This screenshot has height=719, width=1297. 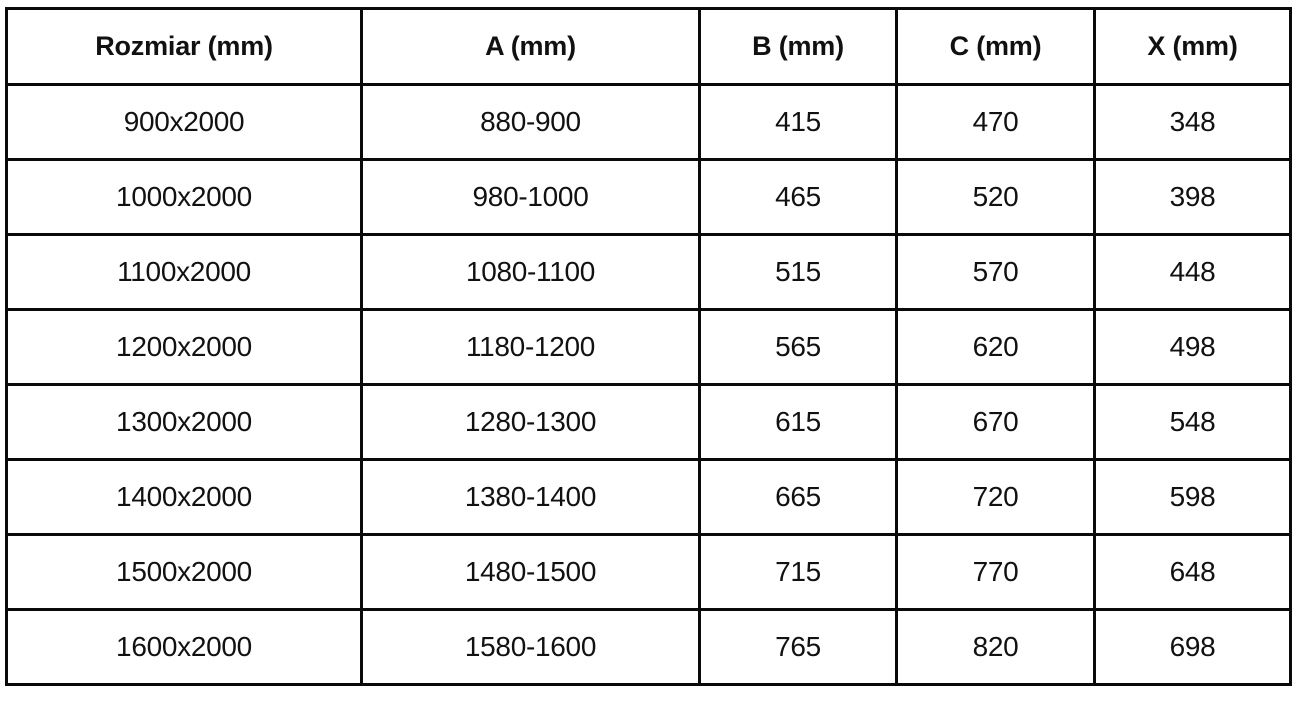 What do you see at coordinates (798, 422) in the screenshot?
I see `cell-b: 615` at bounding box center [798, 422].